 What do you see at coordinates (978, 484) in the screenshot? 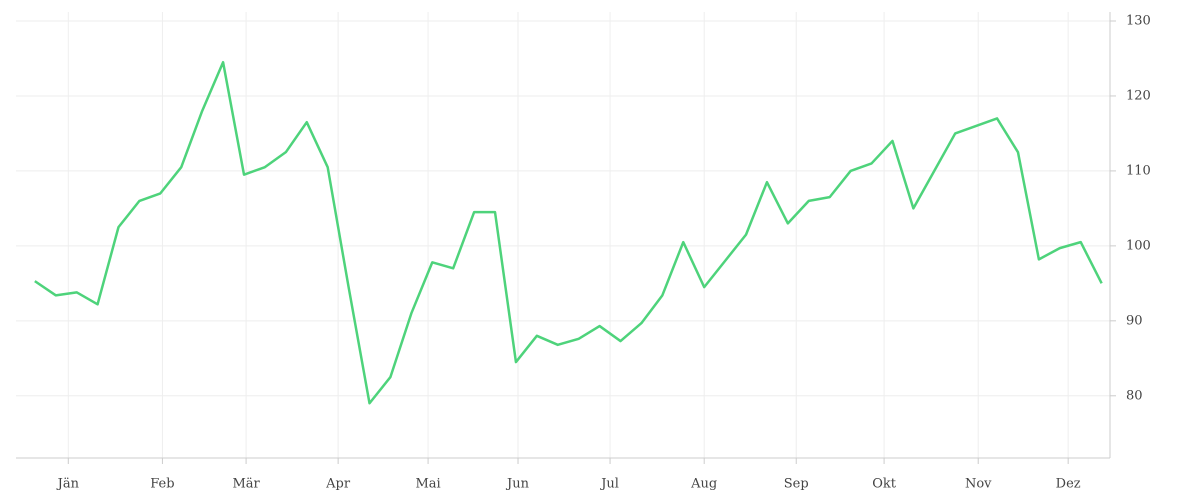
I see `x-tick-label: Nov` at bounding box center [978, 484].